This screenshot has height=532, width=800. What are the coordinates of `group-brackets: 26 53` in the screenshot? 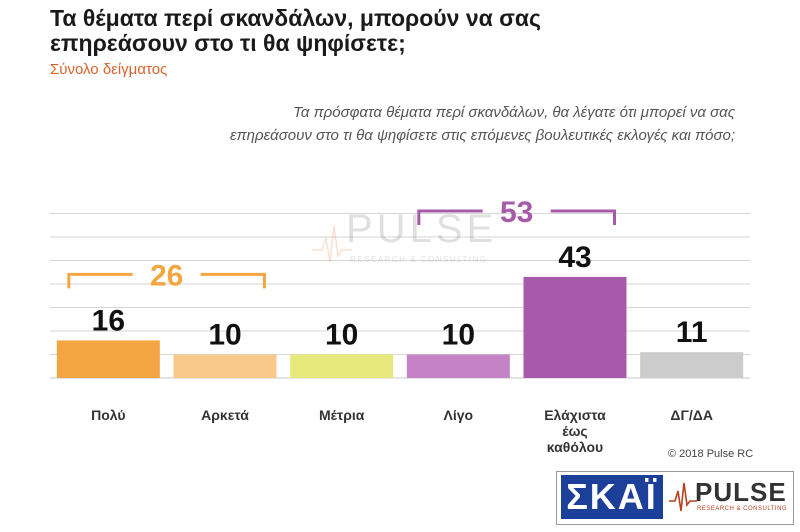 It's located at (341, 244).